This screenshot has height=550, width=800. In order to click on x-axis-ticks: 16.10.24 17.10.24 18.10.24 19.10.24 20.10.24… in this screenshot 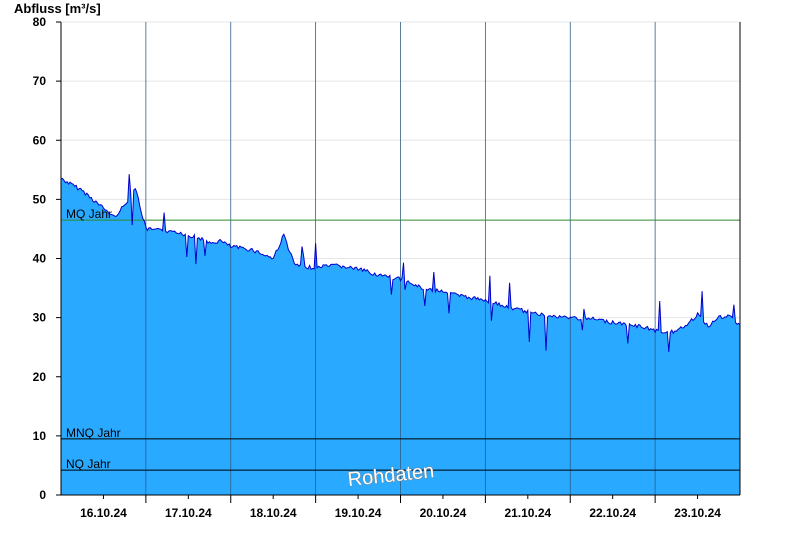, I will do `click(400, 507)`.